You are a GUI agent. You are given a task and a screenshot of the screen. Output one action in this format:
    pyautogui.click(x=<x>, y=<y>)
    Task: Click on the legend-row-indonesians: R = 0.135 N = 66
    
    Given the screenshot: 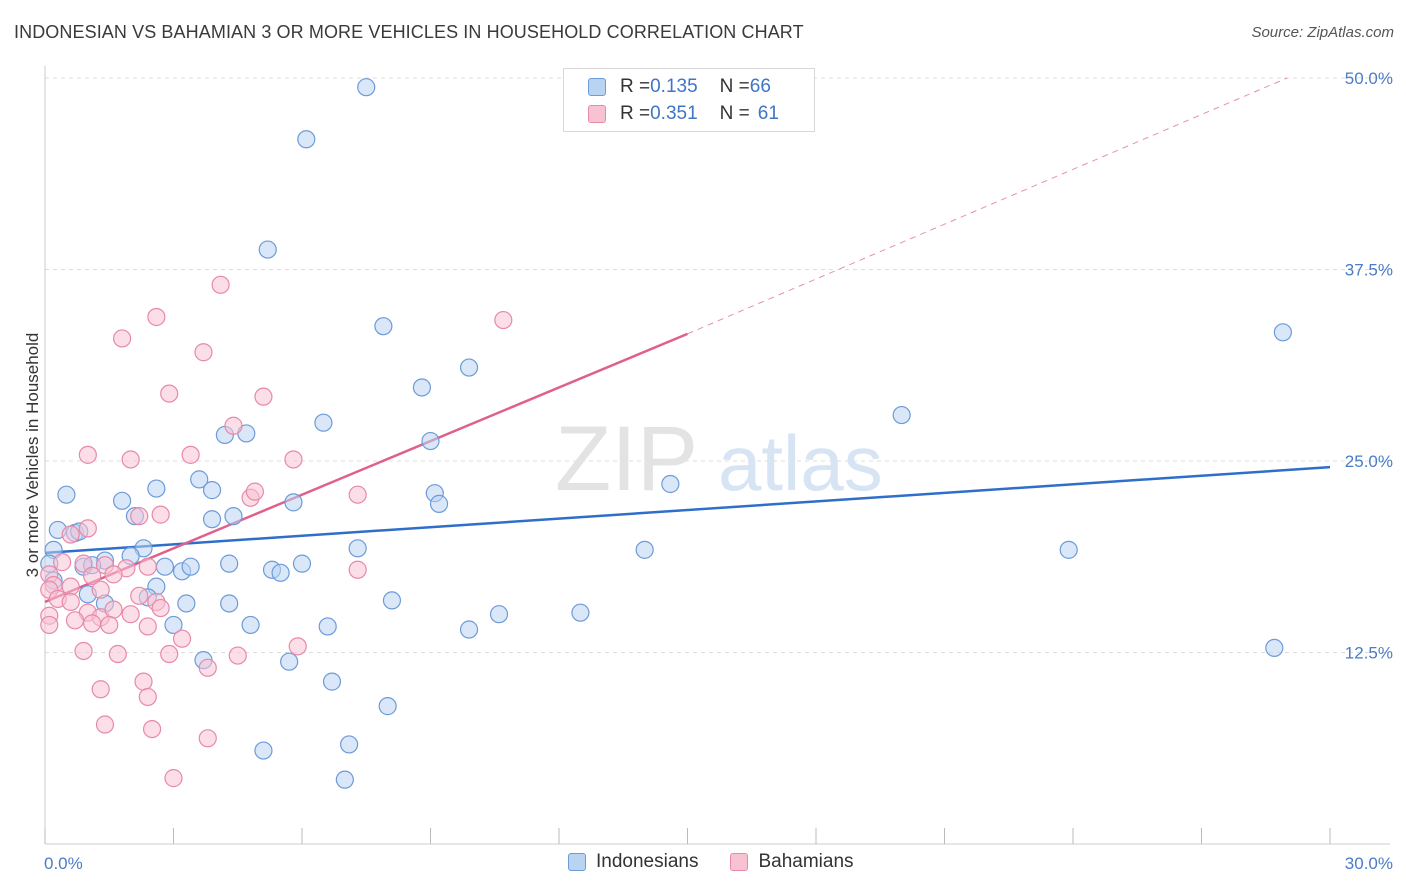 What is the action you would take?
    pyautogui.click(x=679, y=87)
    